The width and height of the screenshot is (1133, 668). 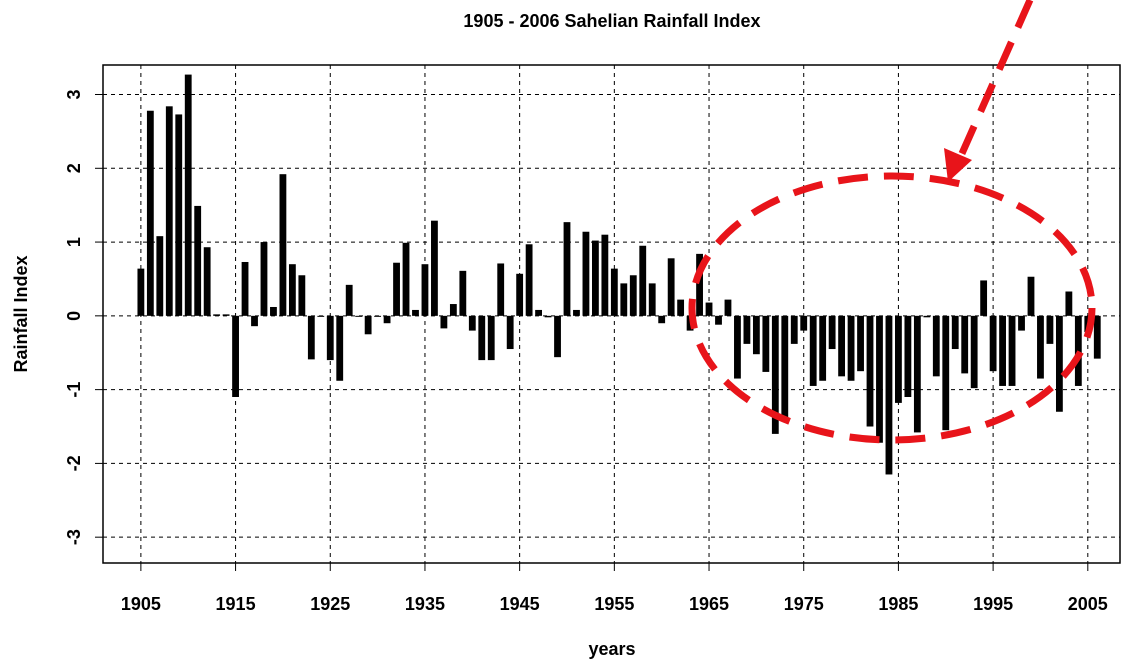 I want to click on y-tick-label: 3, so click(x=74, y=95).